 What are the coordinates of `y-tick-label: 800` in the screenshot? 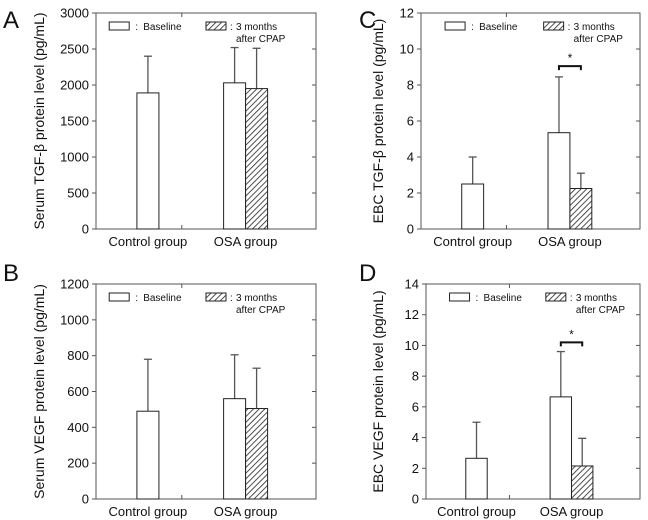 It's located at (78, 355).